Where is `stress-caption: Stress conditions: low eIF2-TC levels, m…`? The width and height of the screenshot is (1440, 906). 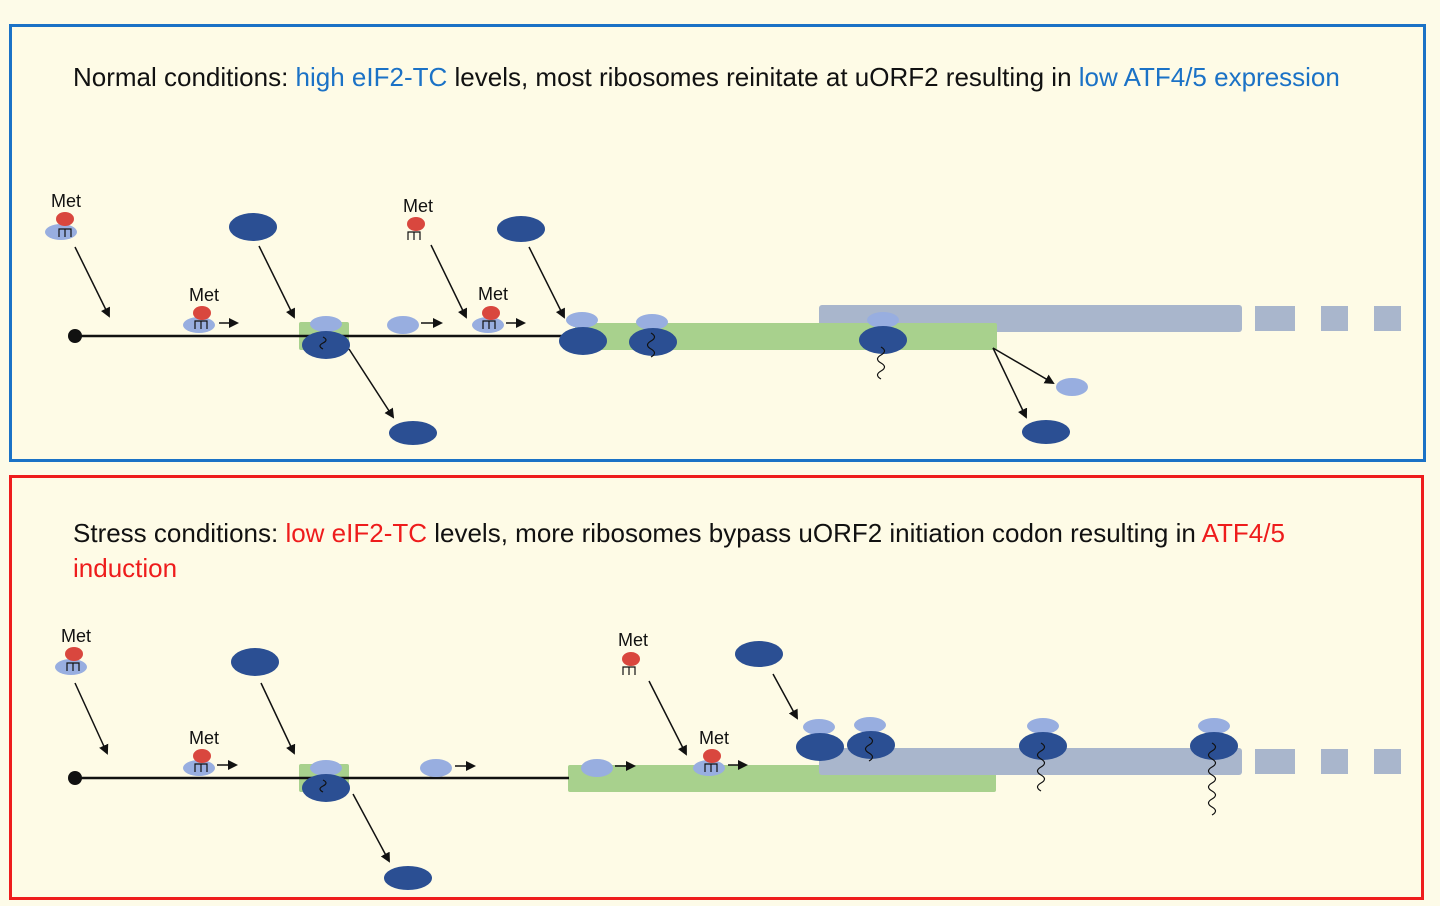
stress-caption: Stress conditions: low eIF2-TC levels, m… is located at coordinates (723, 551).